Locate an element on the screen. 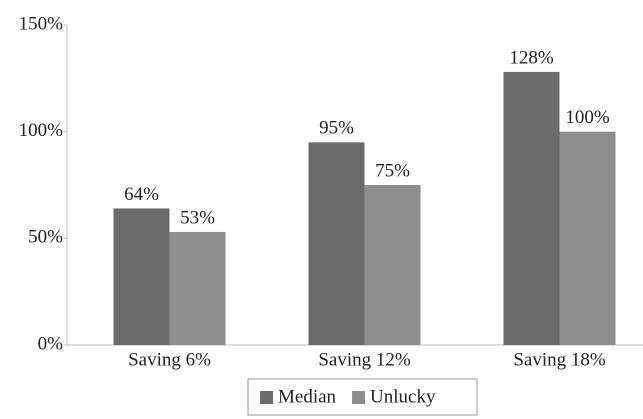 The width and height of the screenshot is (643, 419). x-tick-label: Saving 18% is located at coordinates (559, 359).